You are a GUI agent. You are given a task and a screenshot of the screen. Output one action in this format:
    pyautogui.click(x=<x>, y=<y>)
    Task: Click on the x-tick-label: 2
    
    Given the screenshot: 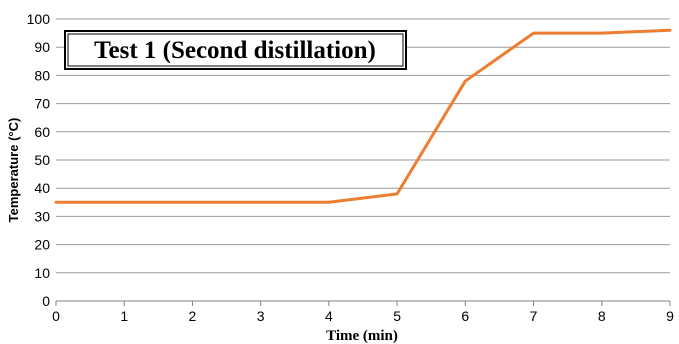 What is the action you would take?
    pyautogui.click(x=193, y=316)
    